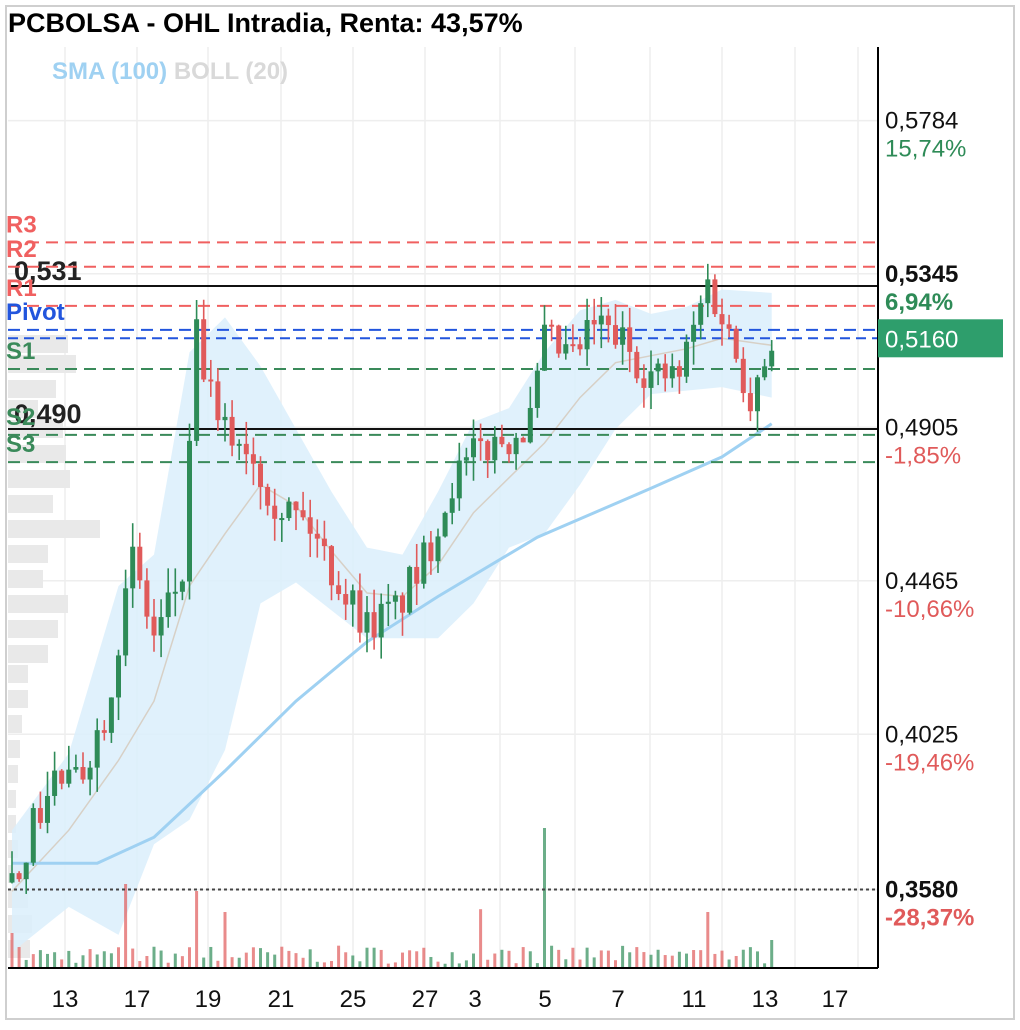  Describe the element at coordinates (54, 646) in the screenshot. I see `volume-profile` at that location.